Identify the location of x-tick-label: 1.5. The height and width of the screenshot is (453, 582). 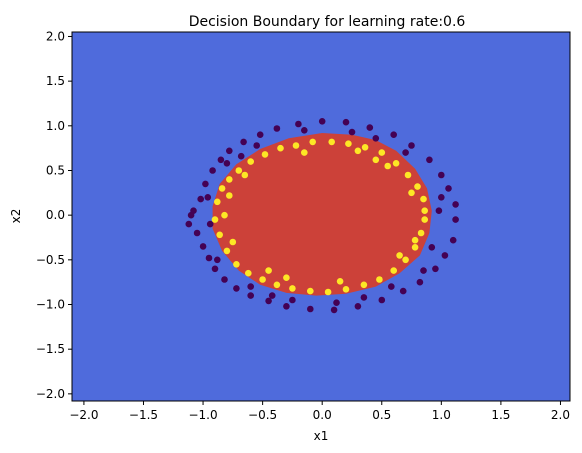
(500, 415).